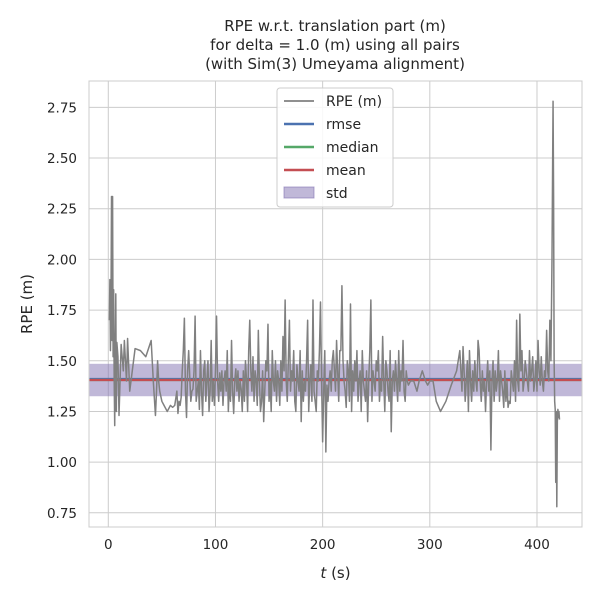 This screenshot has height=600, width=600. I want to click on x-tick-label: 200, so click(323, 545).